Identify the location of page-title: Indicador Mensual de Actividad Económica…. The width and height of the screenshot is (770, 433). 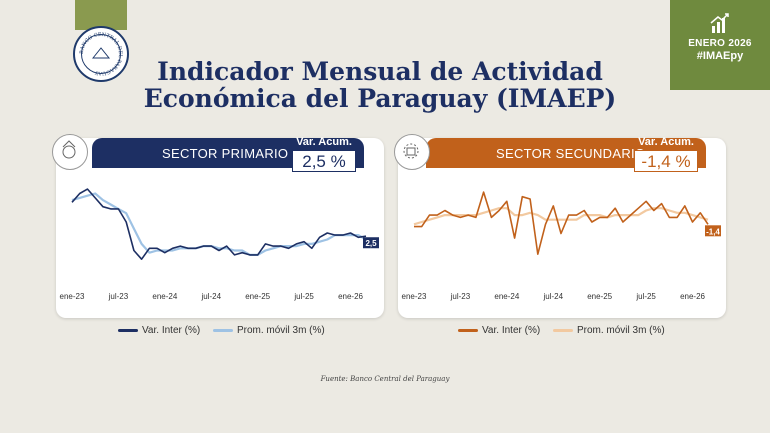
(380, 85).